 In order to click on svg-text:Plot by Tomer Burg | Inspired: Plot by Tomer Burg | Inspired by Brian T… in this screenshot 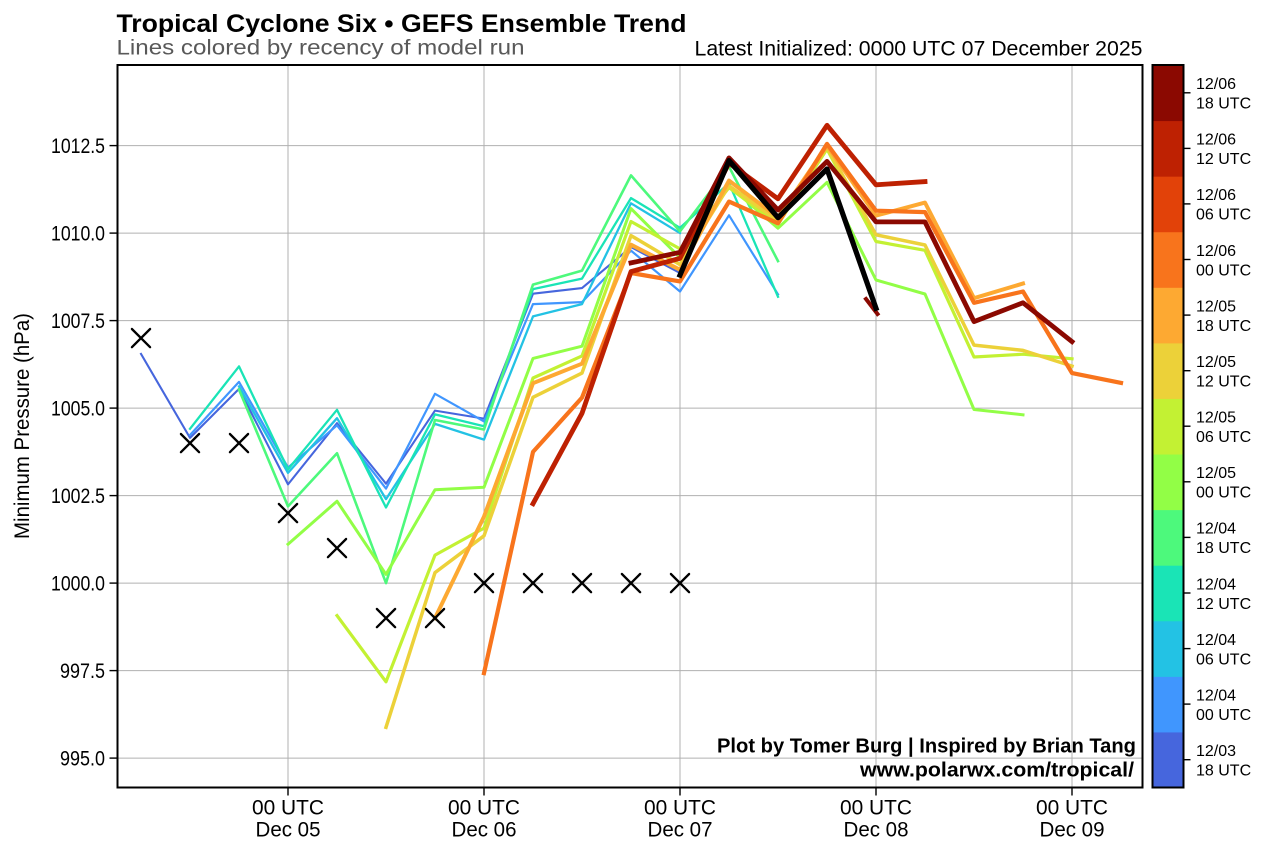, I will do `click(926, 747)`.